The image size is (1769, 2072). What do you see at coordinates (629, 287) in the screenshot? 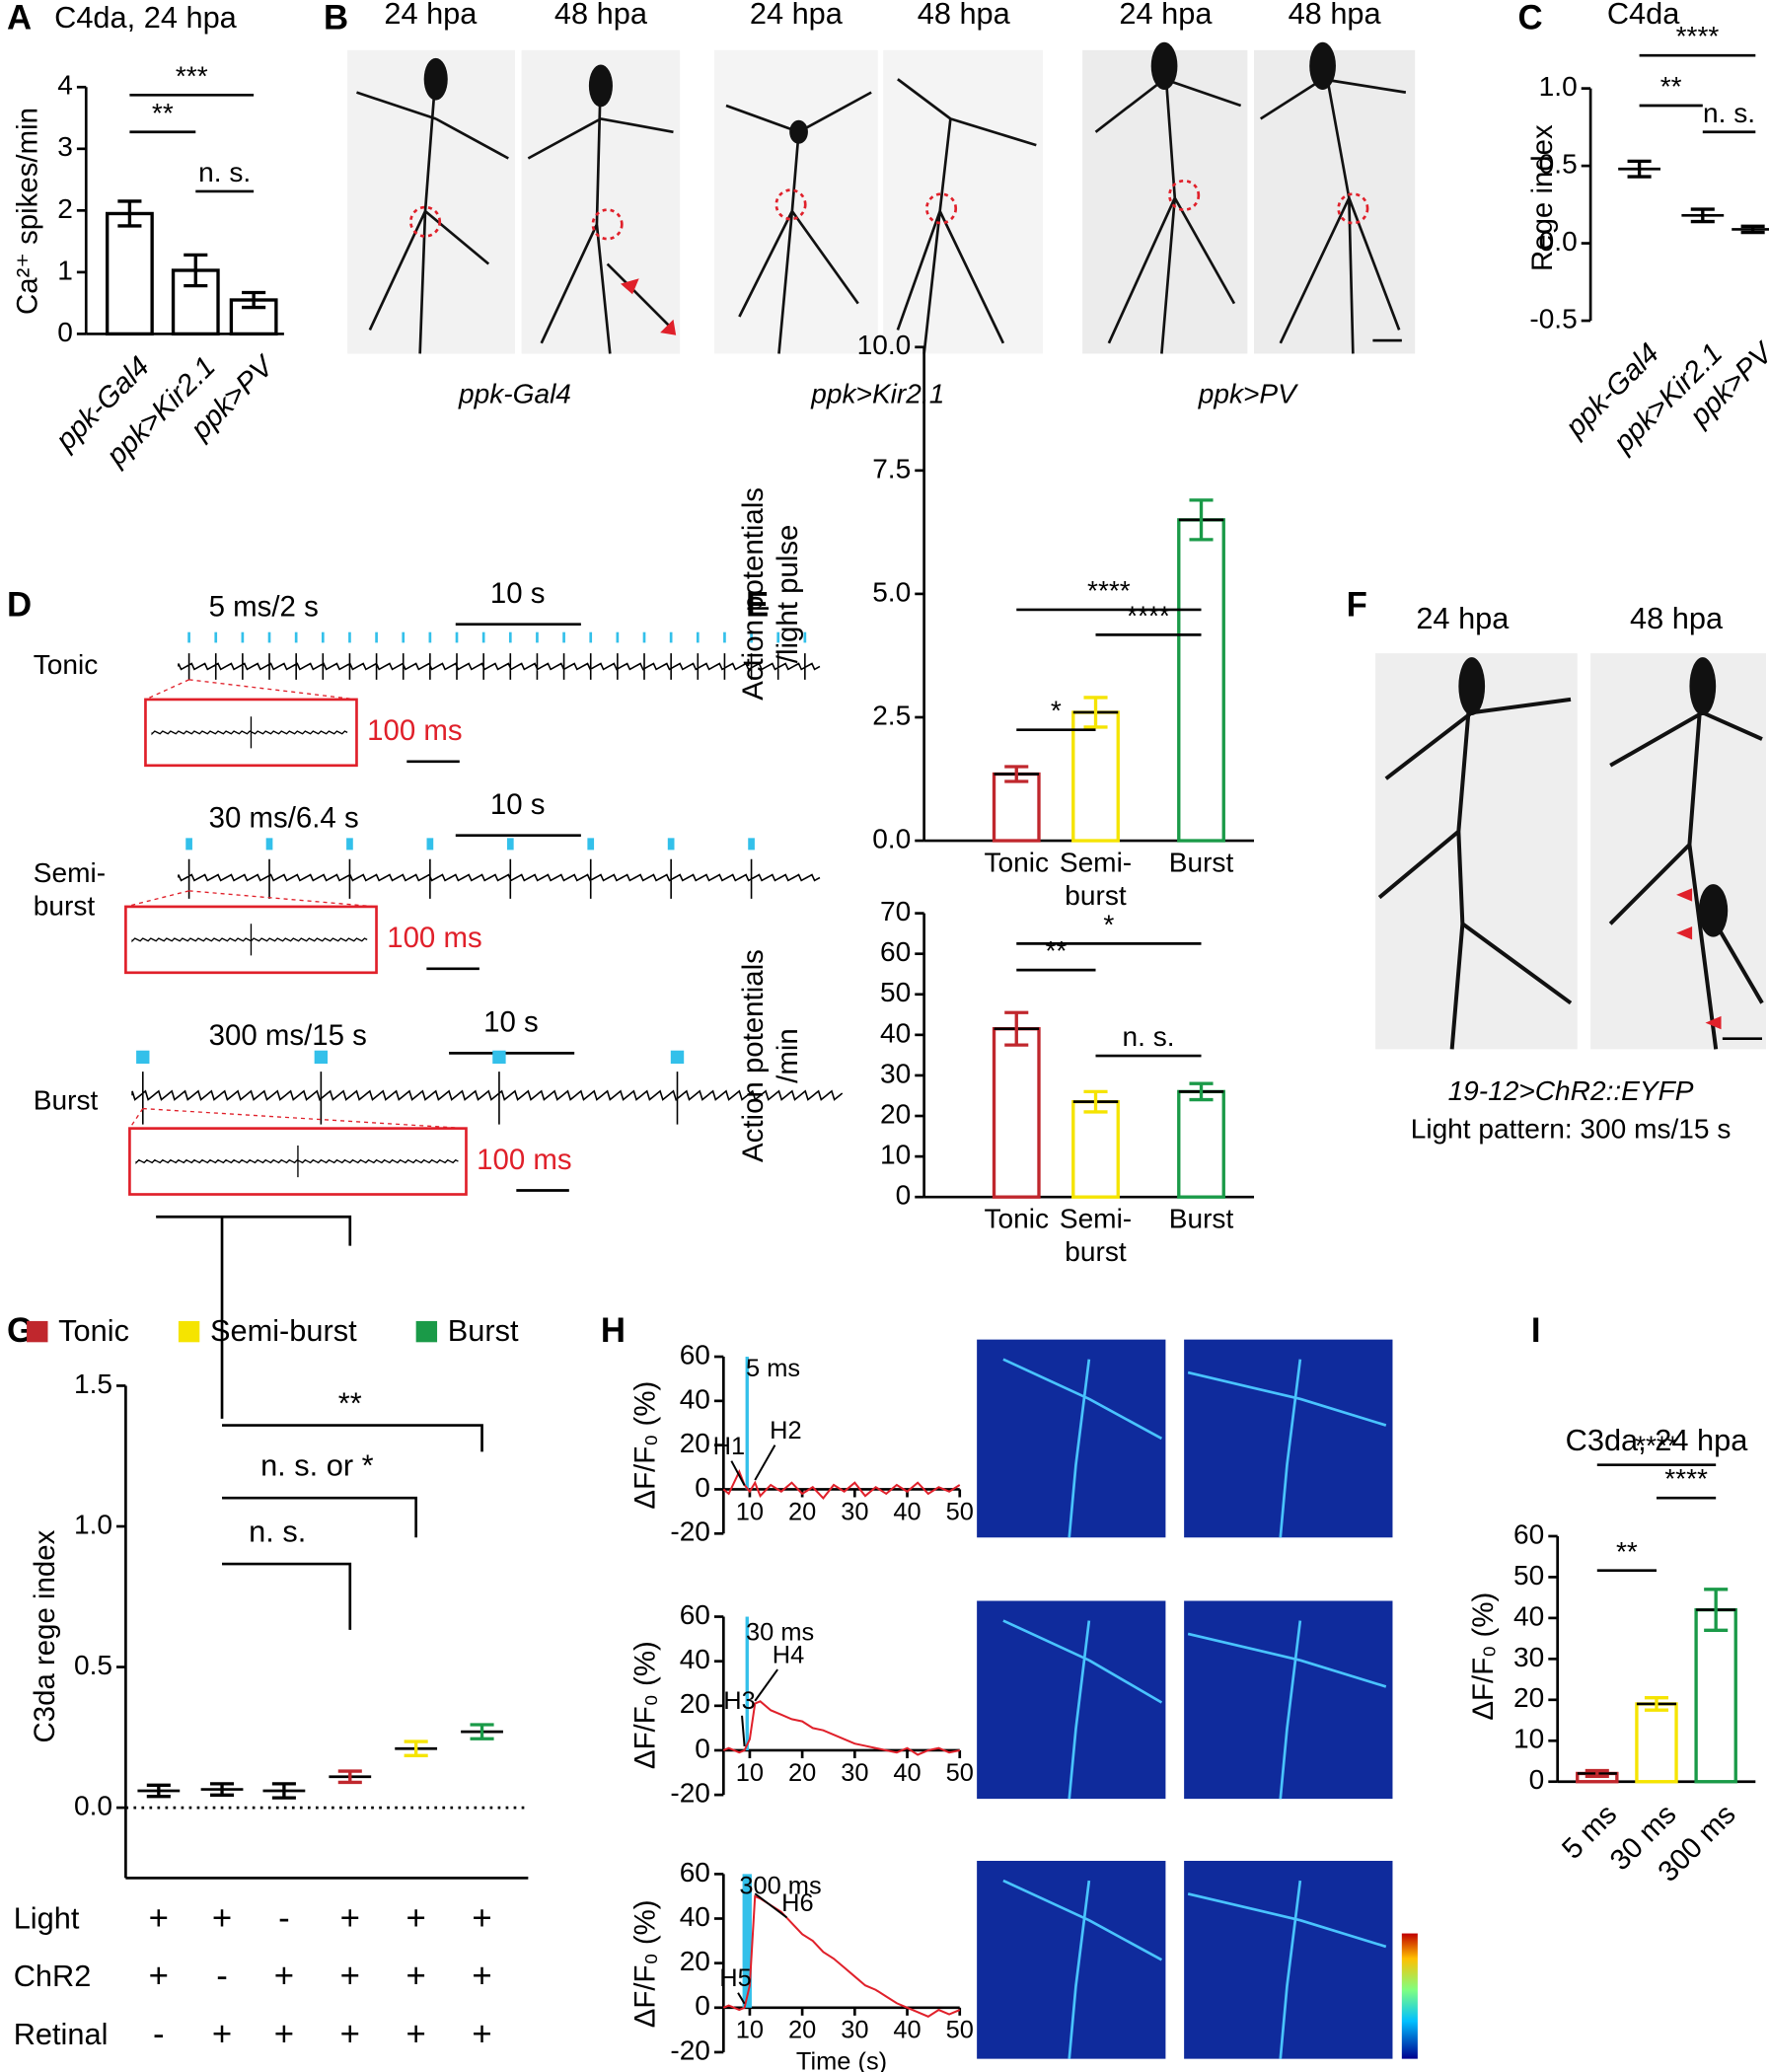
I see `arrowhead` at bounding box center [629, 287].